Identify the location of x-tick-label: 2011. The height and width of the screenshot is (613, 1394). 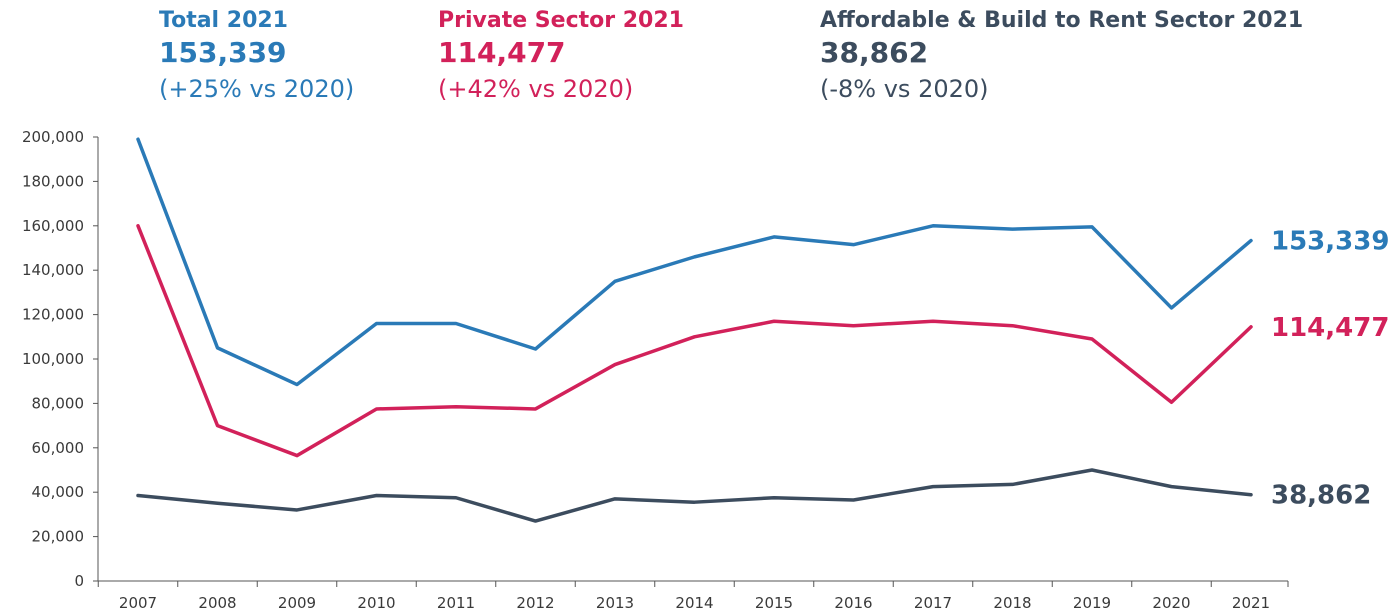
(456, 603).